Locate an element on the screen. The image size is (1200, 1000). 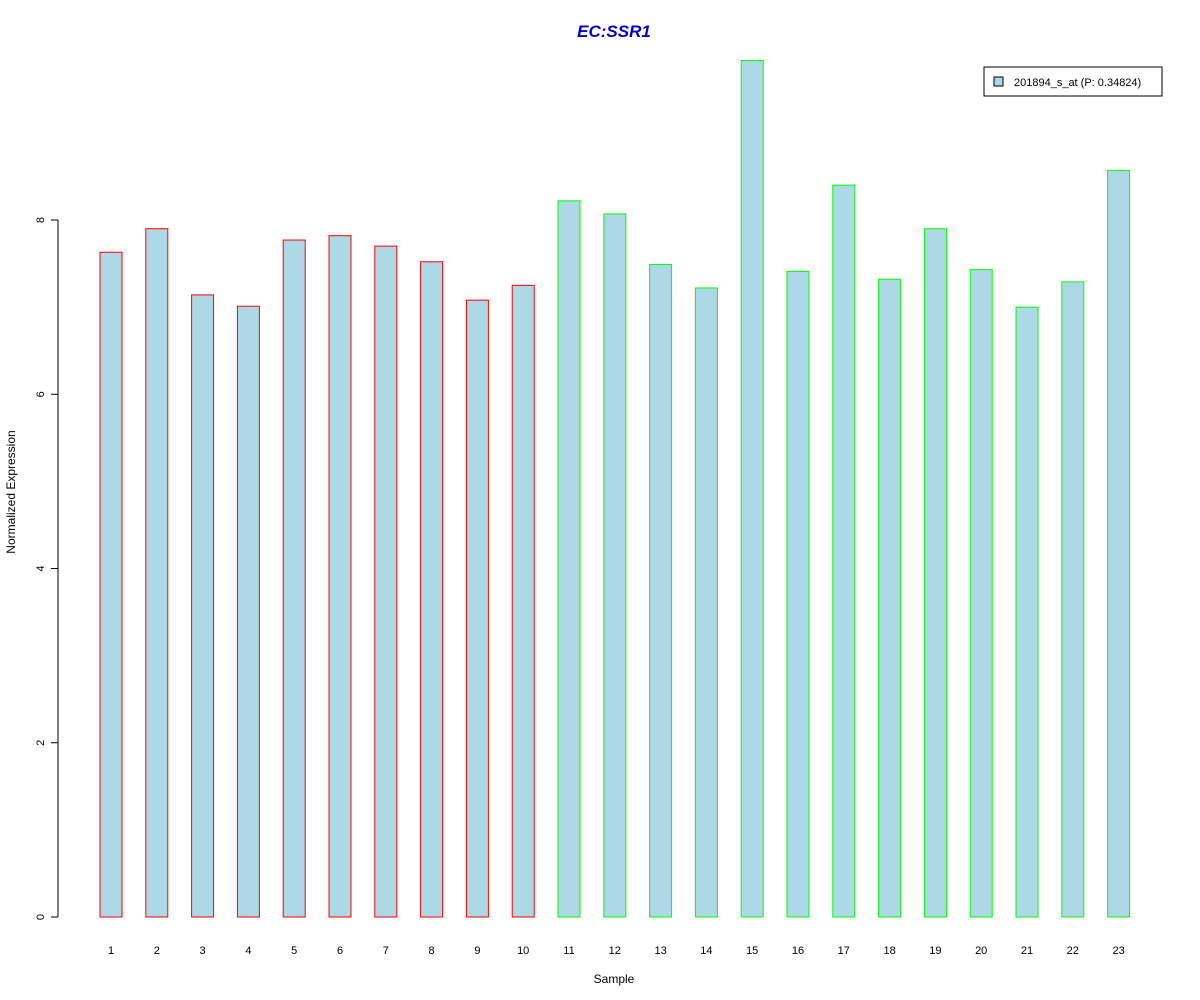
x-tick-label: 10 is located at coordinates (523, 951).